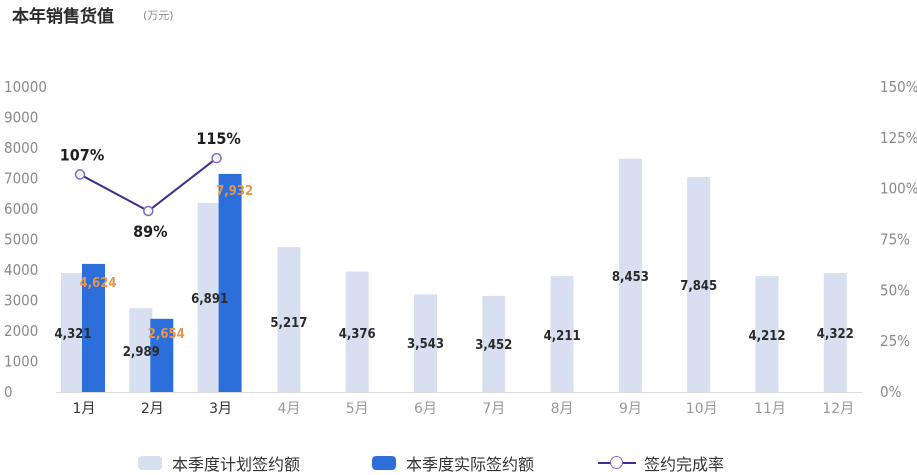  I want to click on chart-title: 本年销售货值, so click(63, 17).